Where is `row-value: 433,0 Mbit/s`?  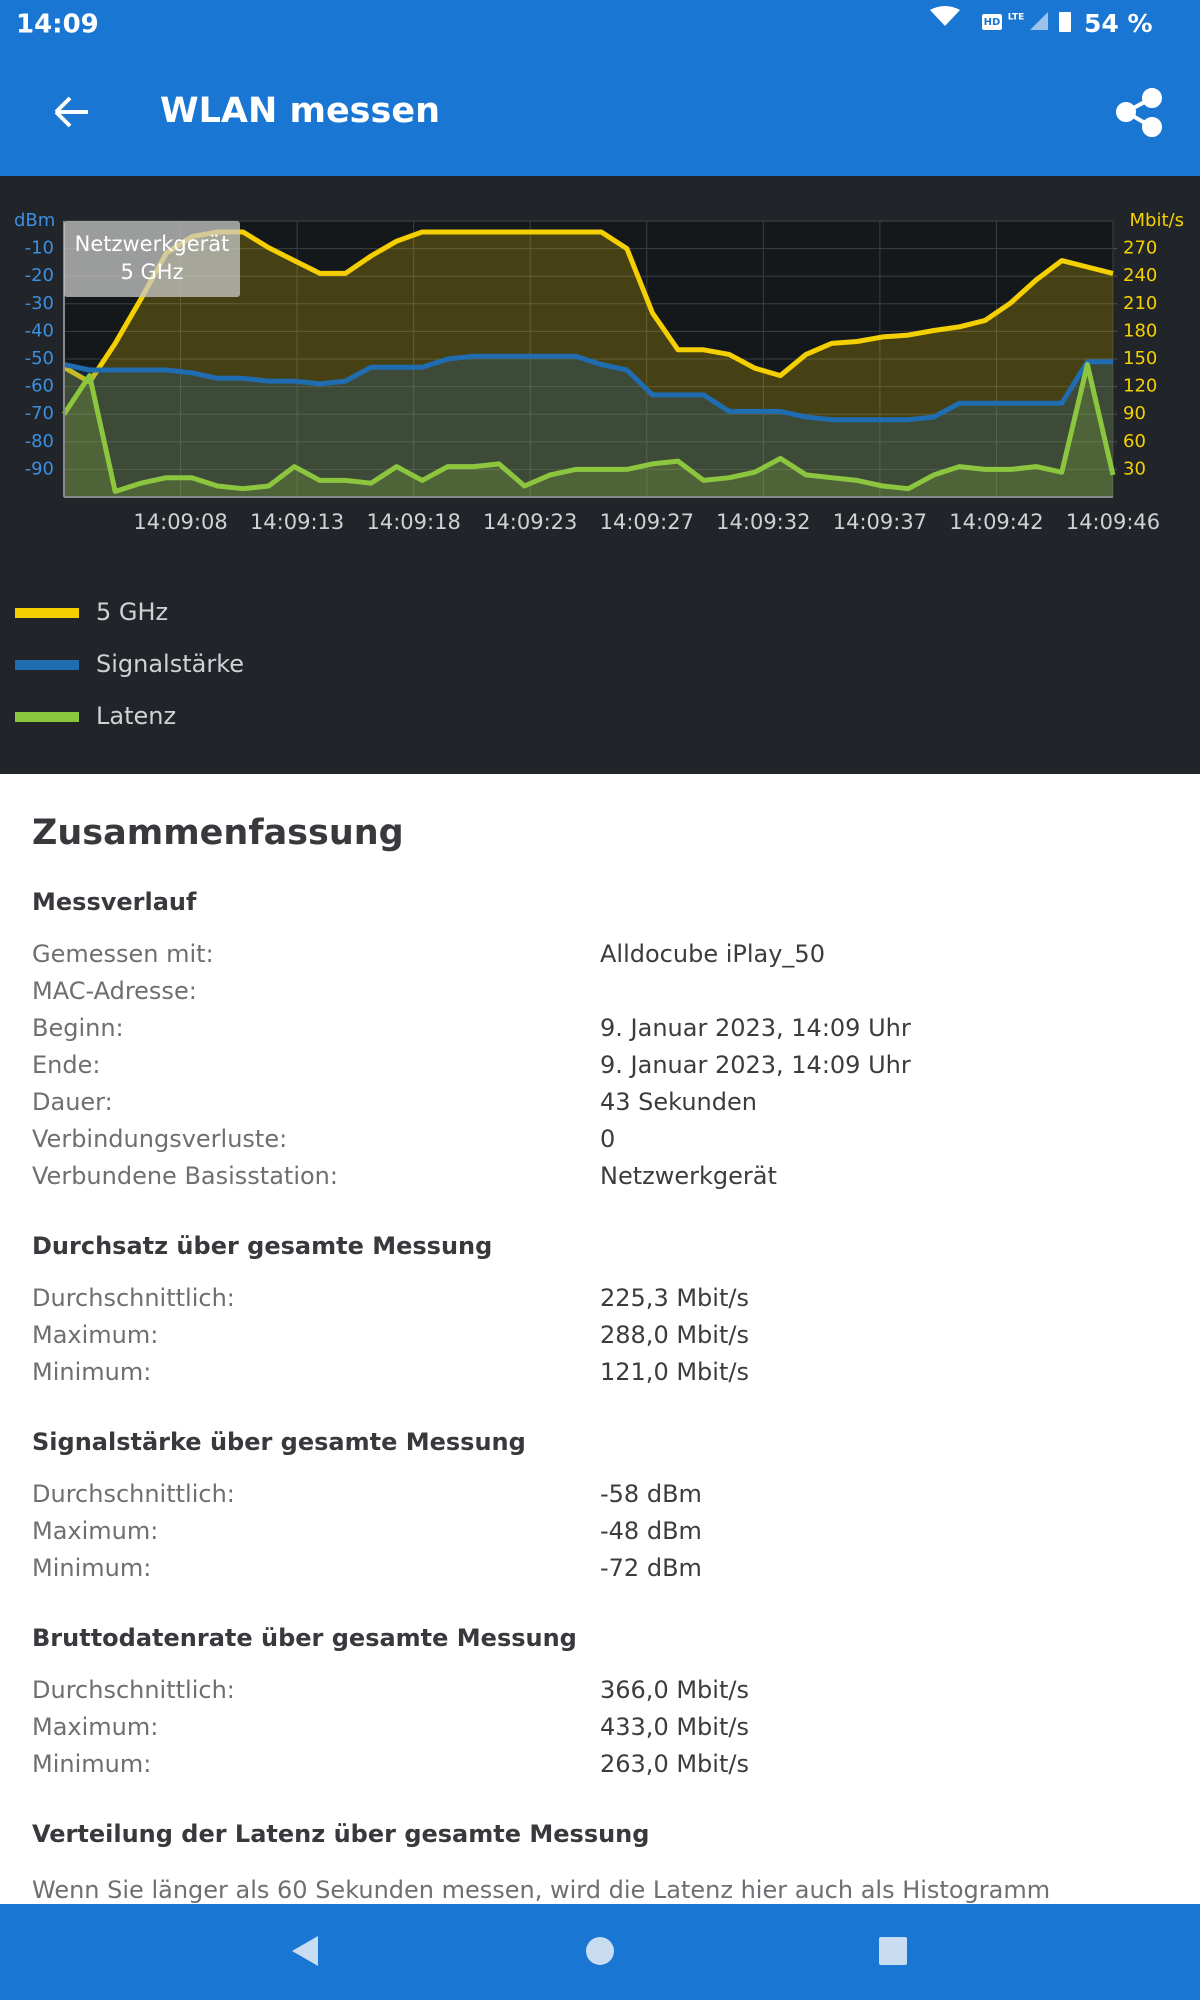
row-value: 433,0 Mbit/s is located at coordinates (674, 1727).